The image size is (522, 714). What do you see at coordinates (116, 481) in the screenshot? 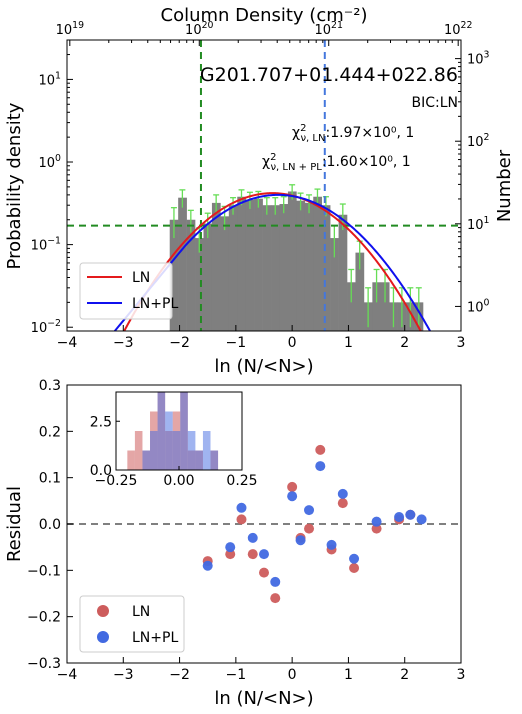
I see `inset-x-tick-label-0: −0.25` at bounding box center [116, 481].